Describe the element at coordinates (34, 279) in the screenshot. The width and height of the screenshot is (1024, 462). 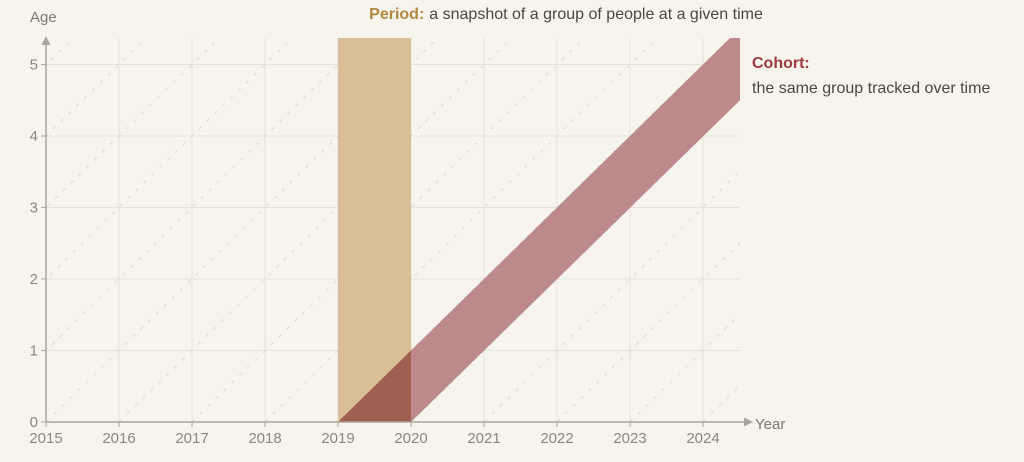
I see `svg-text: 2` at that location.